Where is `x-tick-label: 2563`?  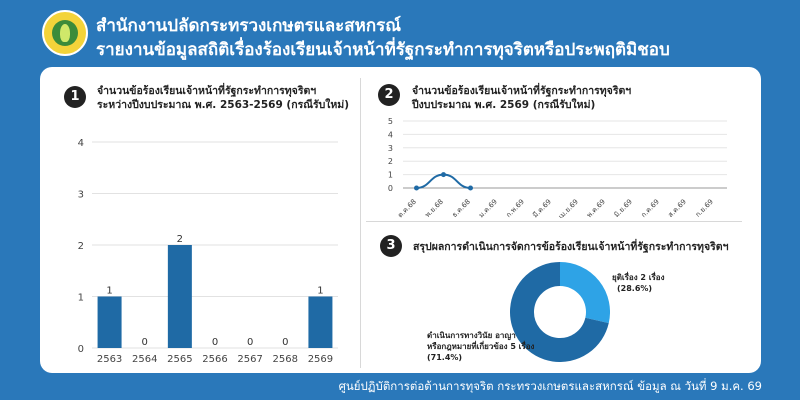 x-tick-label: 2563 is located at coordinates (109, 359).